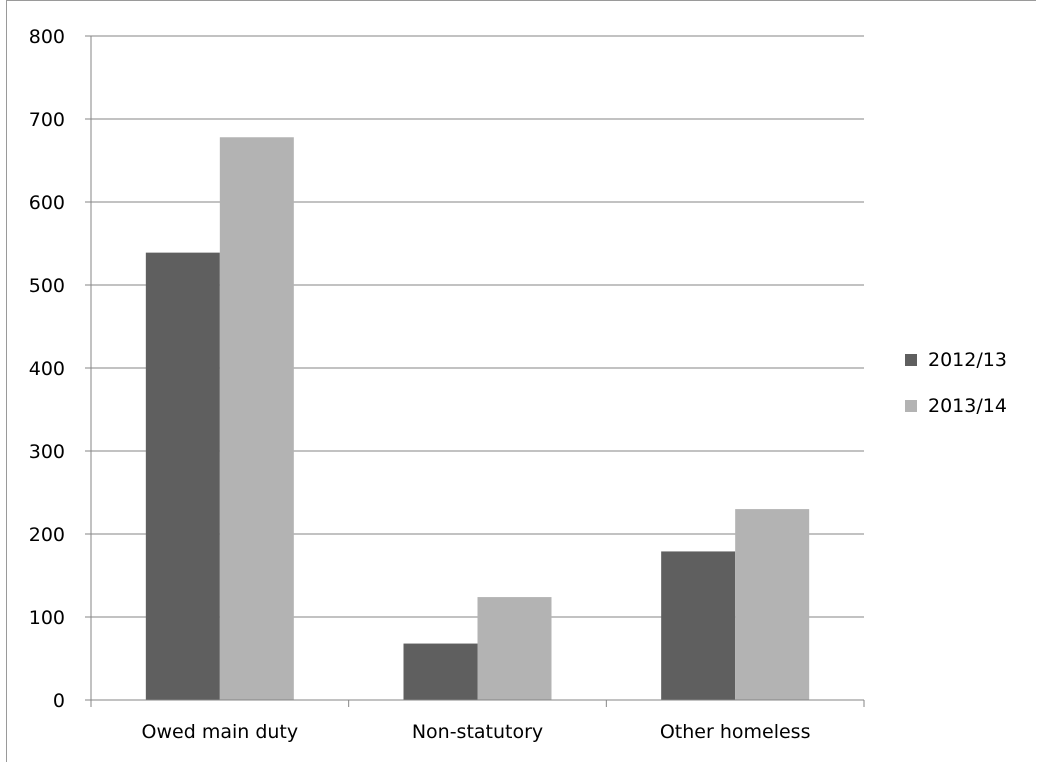  I want to click on y-tick-label: 800, so click(47, 37).